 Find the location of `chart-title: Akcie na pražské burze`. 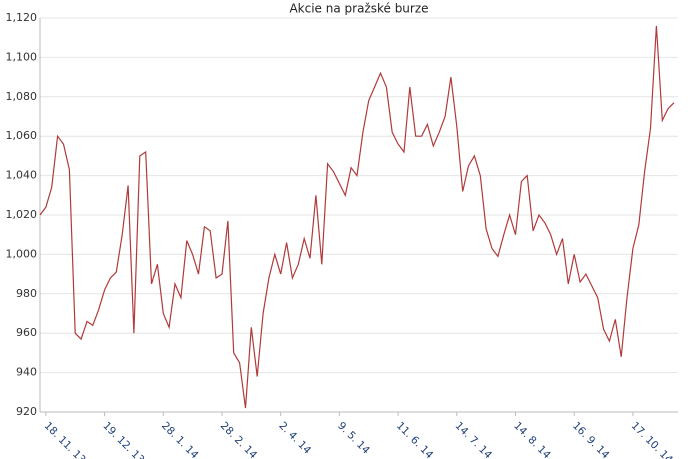

chart-title: Akcie na pražské burze is located at coordinates (358, 9).